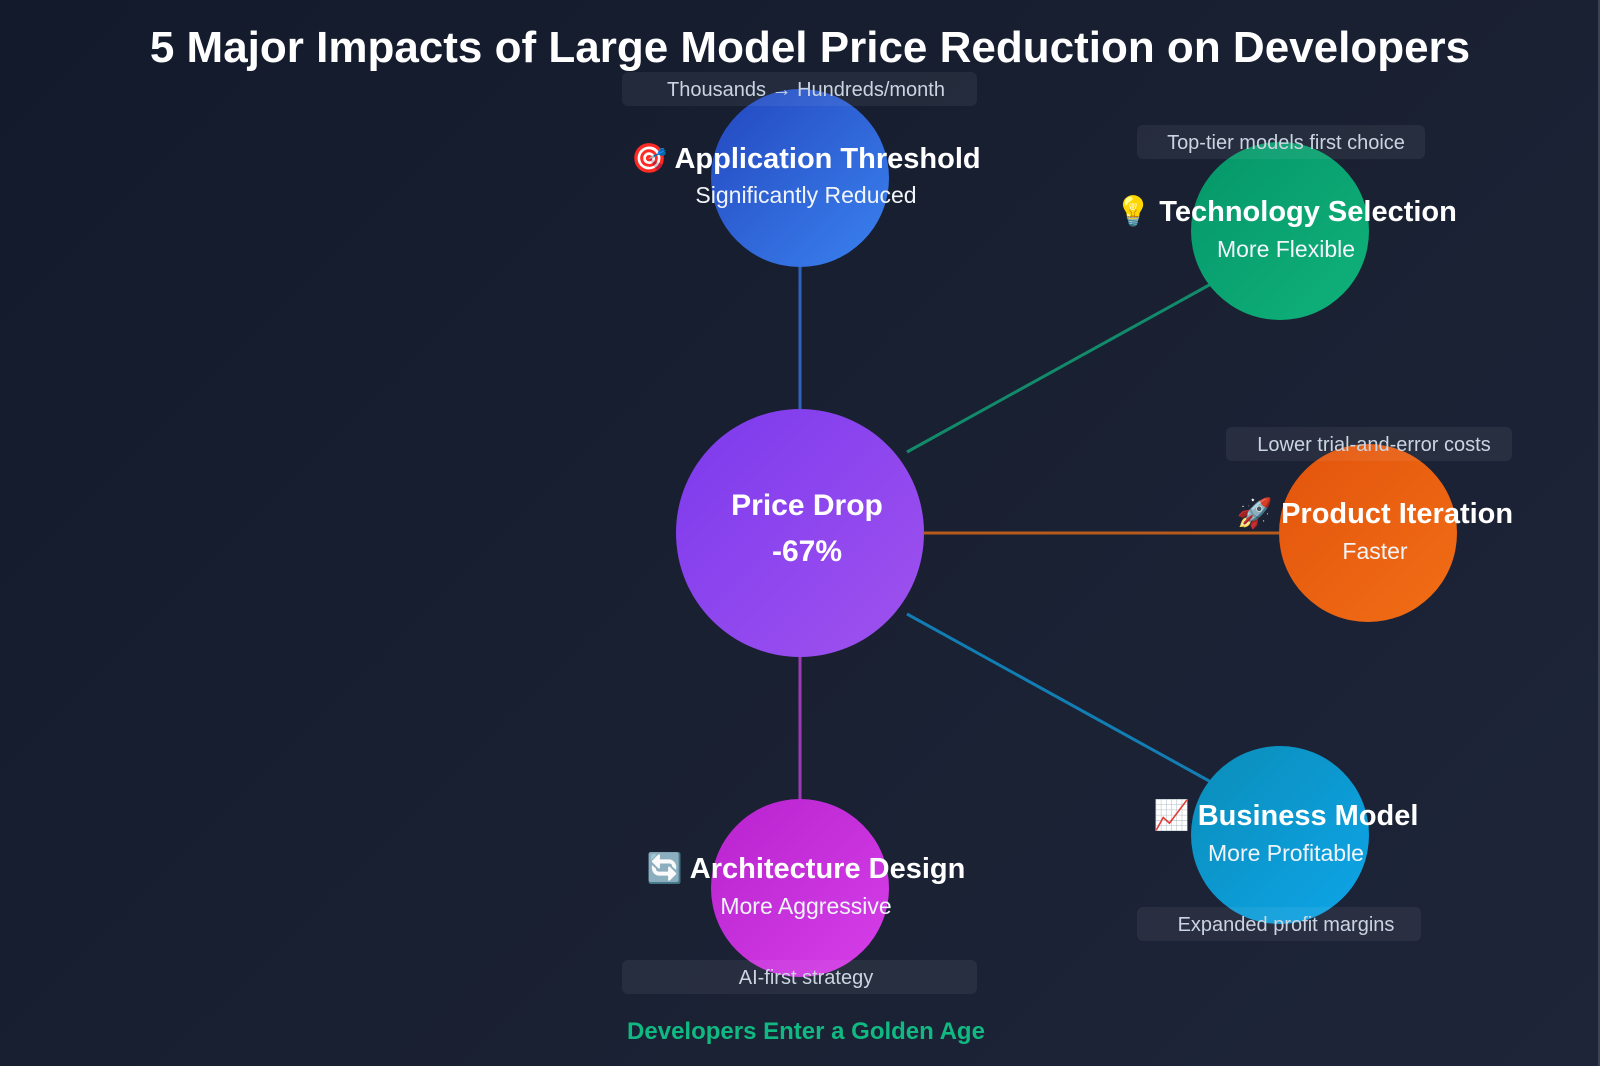  What do you see at coordinates (1286, 853) in the screenshot?
I see `sub-business-model: More Profitable` at bounding box center [1286, 853].